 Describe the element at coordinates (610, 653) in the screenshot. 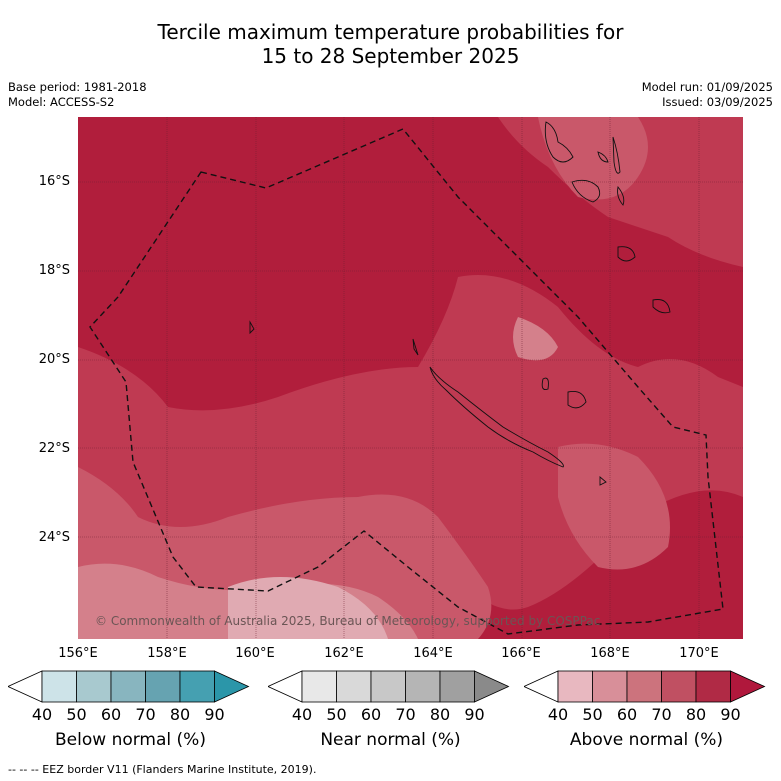

I see `lon-label-168e: 168°E` at that location.